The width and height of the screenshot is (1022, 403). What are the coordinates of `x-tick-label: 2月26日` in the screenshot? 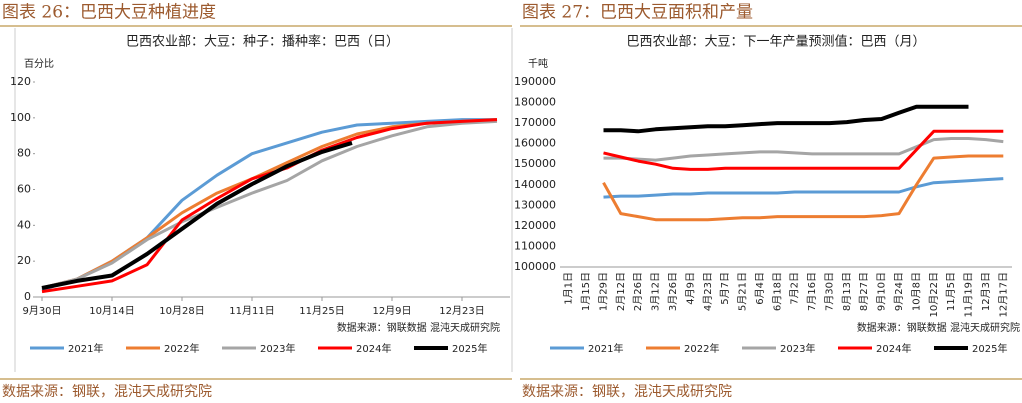 It's located at (638, 291).